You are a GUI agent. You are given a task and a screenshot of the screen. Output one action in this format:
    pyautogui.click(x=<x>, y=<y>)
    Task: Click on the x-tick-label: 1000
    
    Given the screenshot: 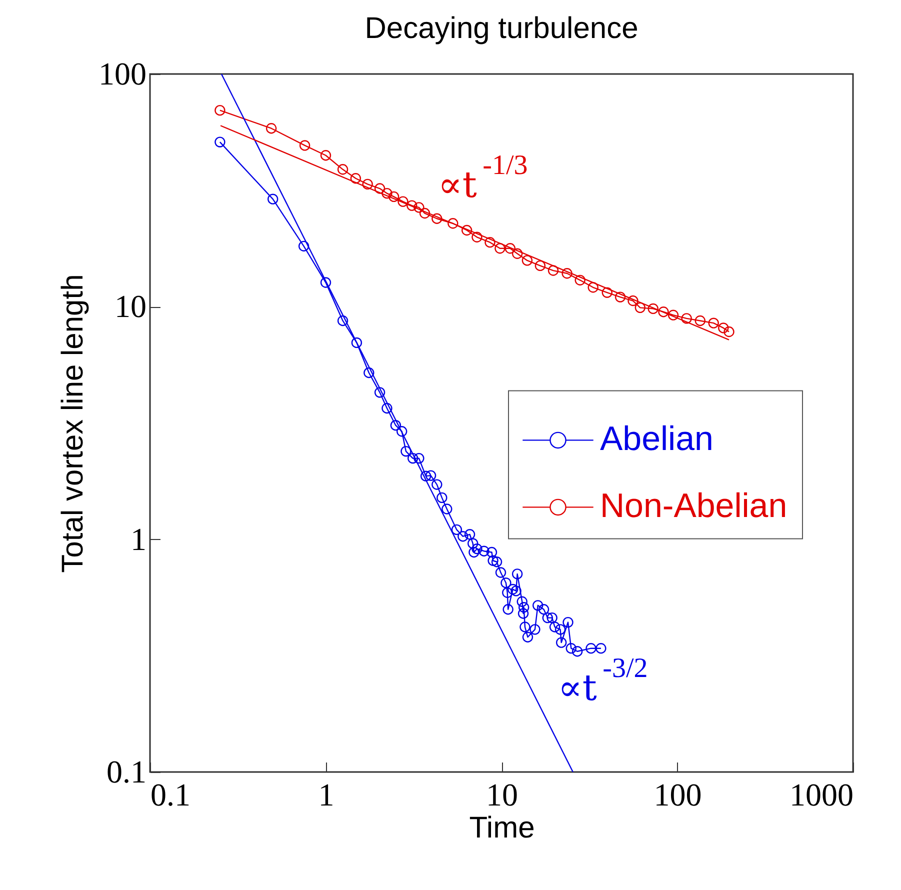 What is the action you would take?
    pyautogui.click(x=822, y=794)
    